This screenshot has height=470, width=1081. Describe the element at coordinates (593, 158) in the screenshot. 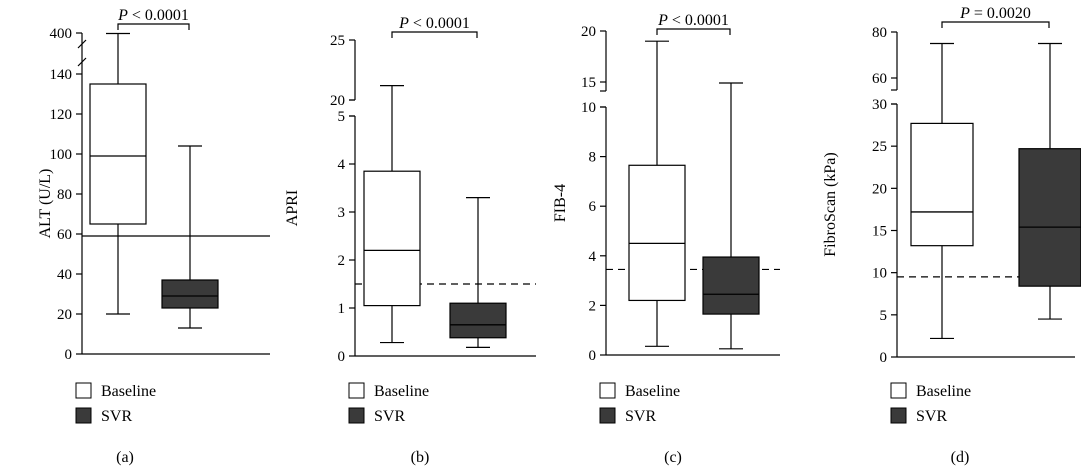

I see `y-tick-label: 8` at that location.